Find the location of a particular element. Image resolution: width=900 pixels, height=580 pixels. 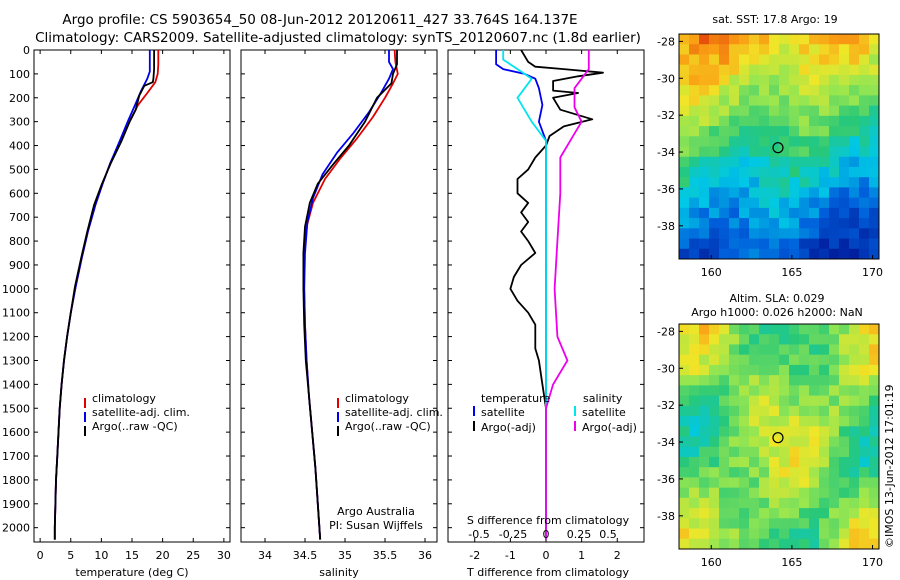

x-tick-label: 36 is located at coordinates (425, 555).